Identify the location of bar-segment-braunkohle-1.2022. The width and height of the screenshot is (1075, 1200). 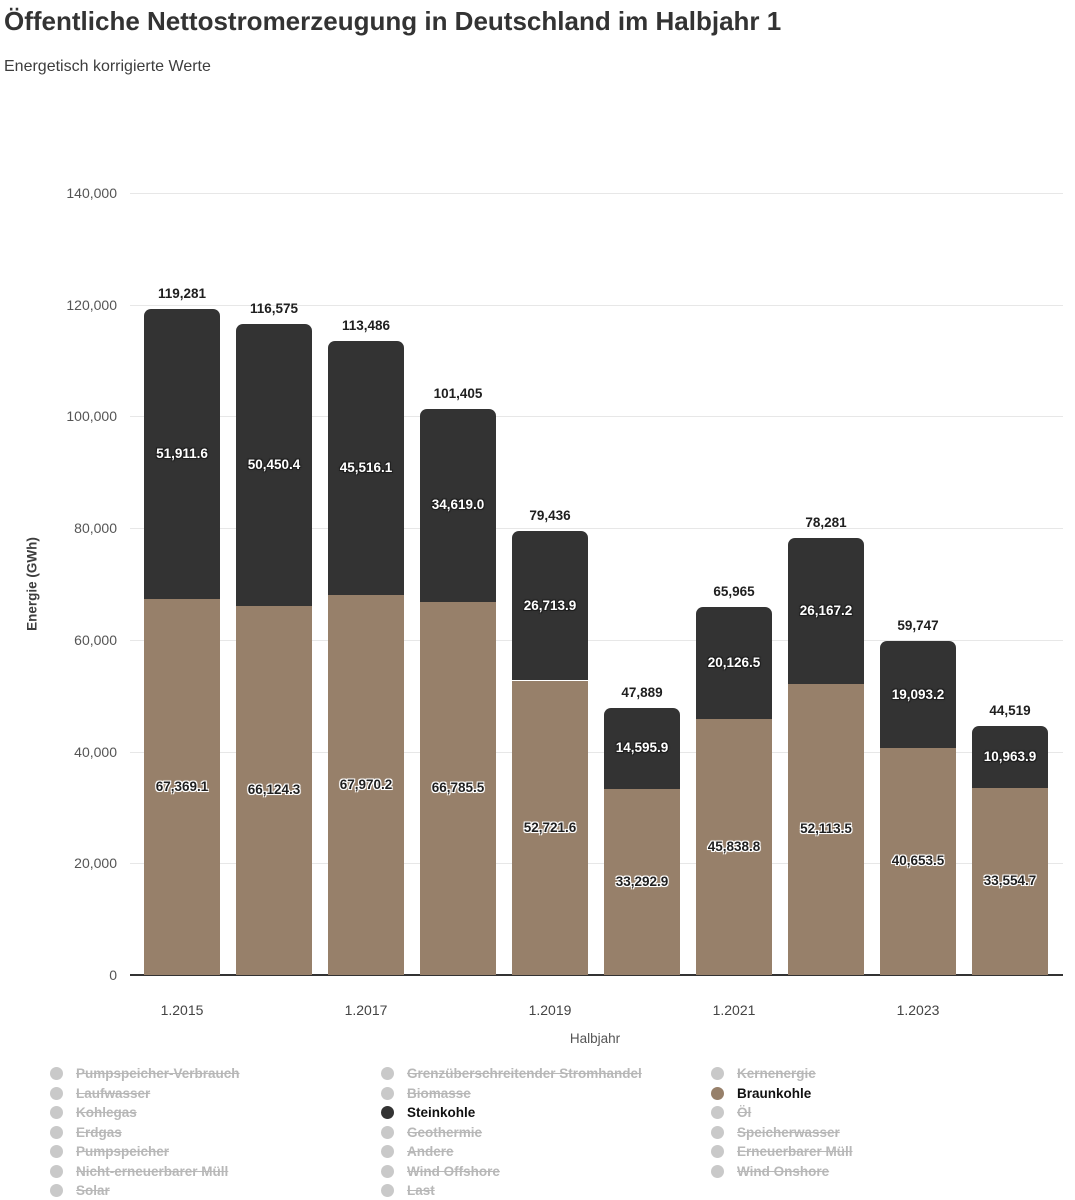
(826, 829).